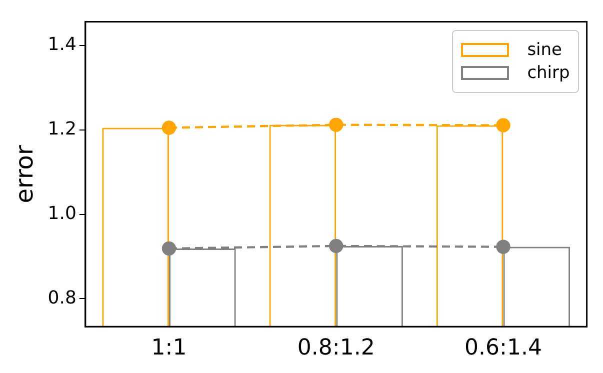 The image size is (603, 373). I want to click on y-tick-label: 0.8, so click(62, 297).